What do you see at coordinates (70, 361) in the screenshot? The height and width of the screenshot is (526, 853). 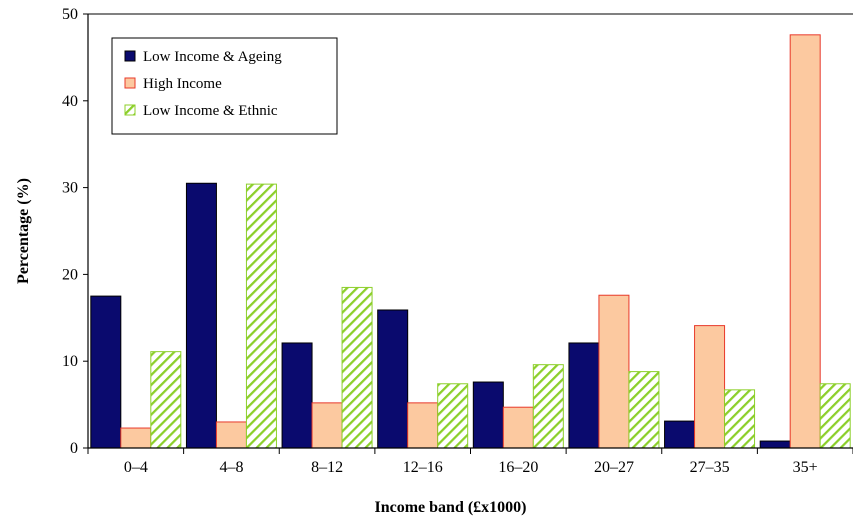 I see `y-tick-label-1: 10` at bounding box center [70, 361].